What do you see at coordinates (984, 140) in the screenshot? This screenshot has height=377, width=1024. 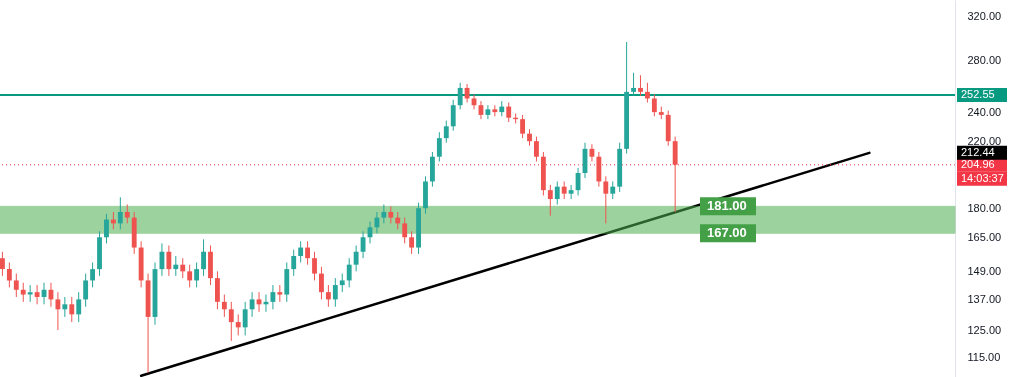 I see `y-tick-label: 220.00` at bounding box center [984, 140].